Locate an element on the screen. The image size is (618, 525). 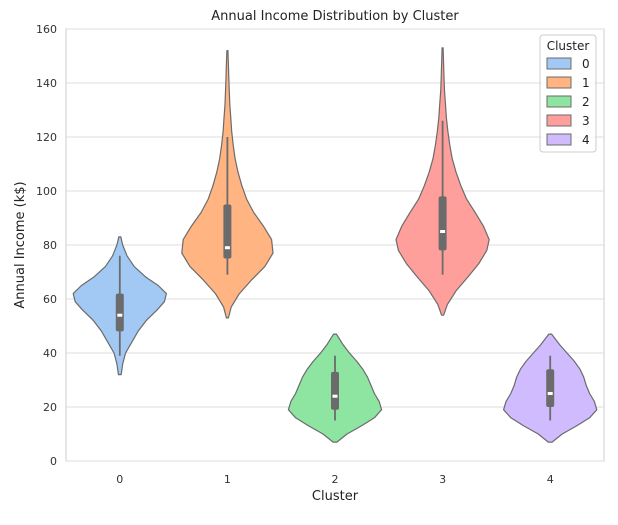
x-tick-label: 3 is located at coordinates (442, 479).